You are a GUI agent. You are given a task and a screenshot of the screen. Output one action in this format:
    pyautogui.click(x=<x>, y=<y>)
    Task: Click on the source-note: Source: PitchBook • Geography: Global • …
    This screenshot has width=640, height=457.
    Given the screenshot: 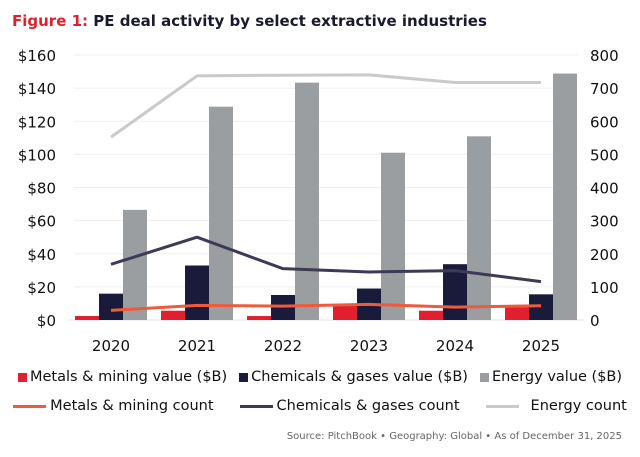 What is the action you would take?
    pyautogui.click(x=454, y=436)
    